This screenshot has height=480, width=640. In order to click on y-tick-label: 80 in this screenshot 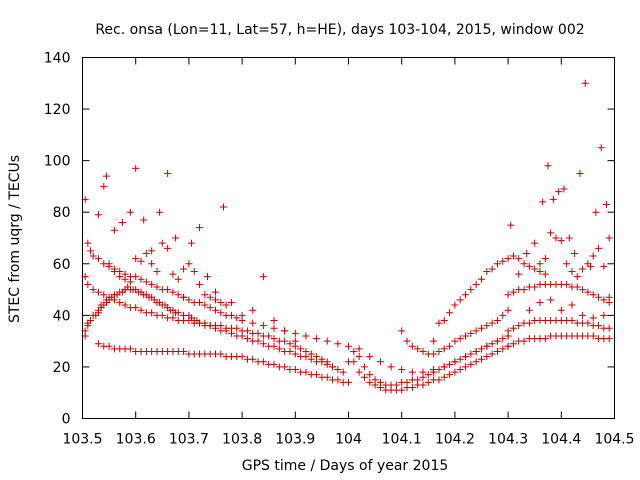, I will do `click(62, 213)`.